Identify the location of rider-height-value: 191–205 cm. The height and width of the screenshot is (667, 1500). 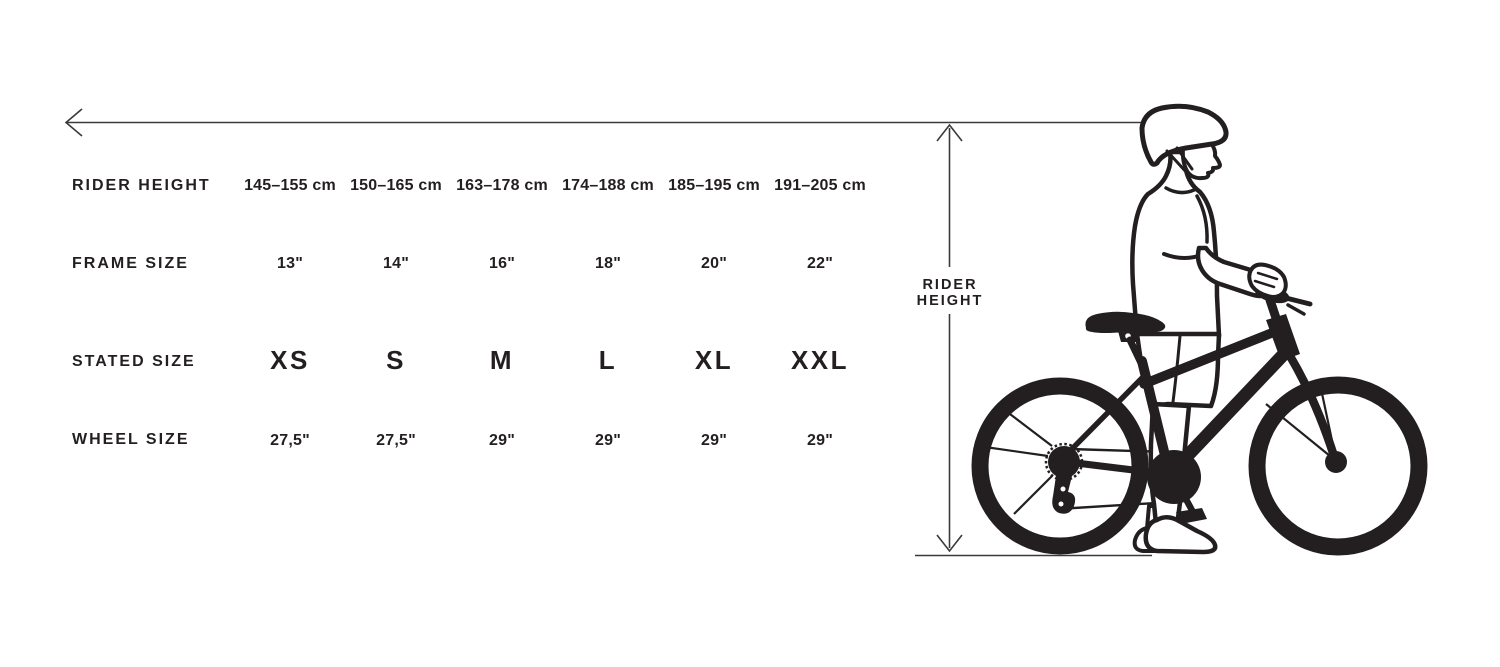
(820, 185).